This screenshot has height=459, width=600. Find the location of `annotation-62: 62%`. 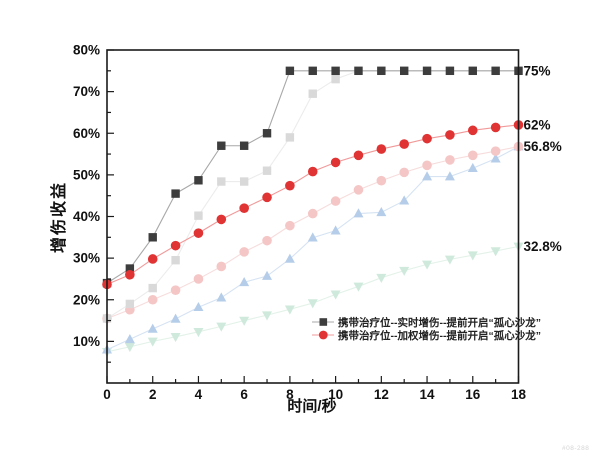

annotation-62: 62% is located at coordinates (537, 124).